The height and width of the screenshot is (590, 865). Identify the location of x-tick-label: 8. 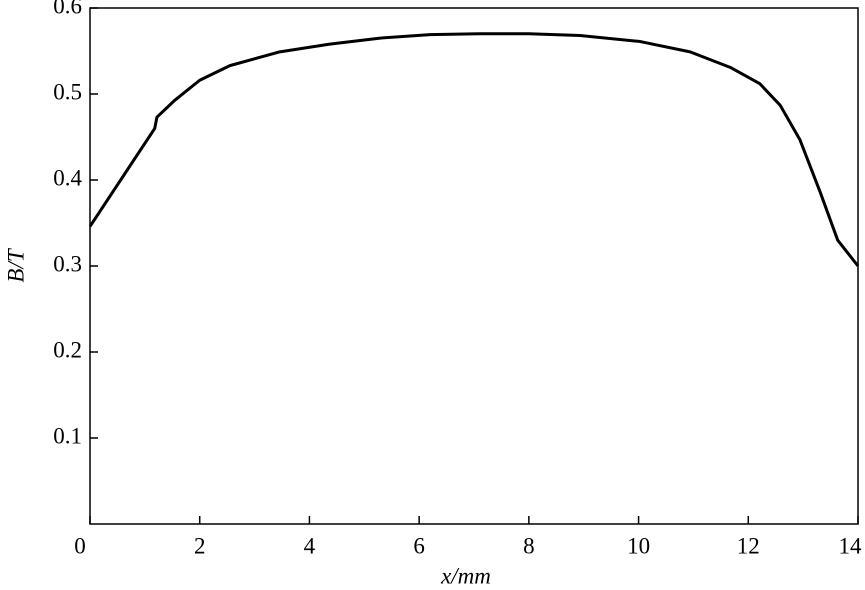
(529, 545).